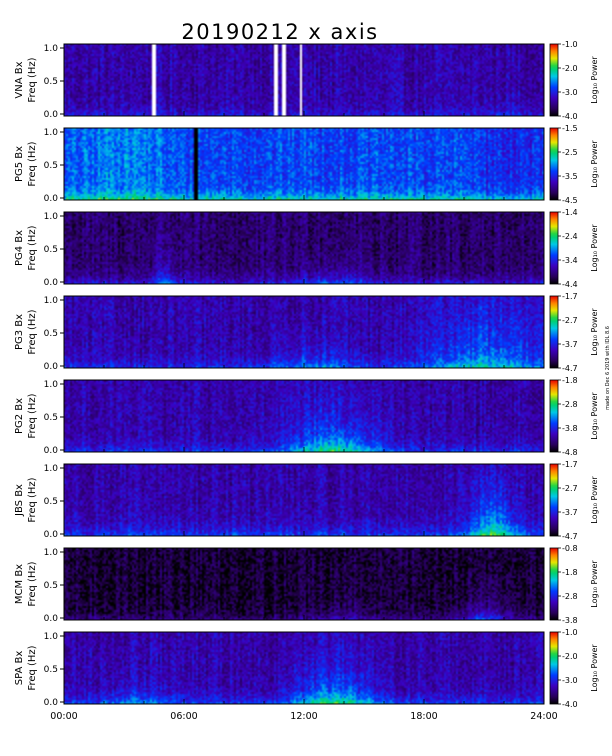  I want to click on station-label: PG3 Bx, so click(19, 332).